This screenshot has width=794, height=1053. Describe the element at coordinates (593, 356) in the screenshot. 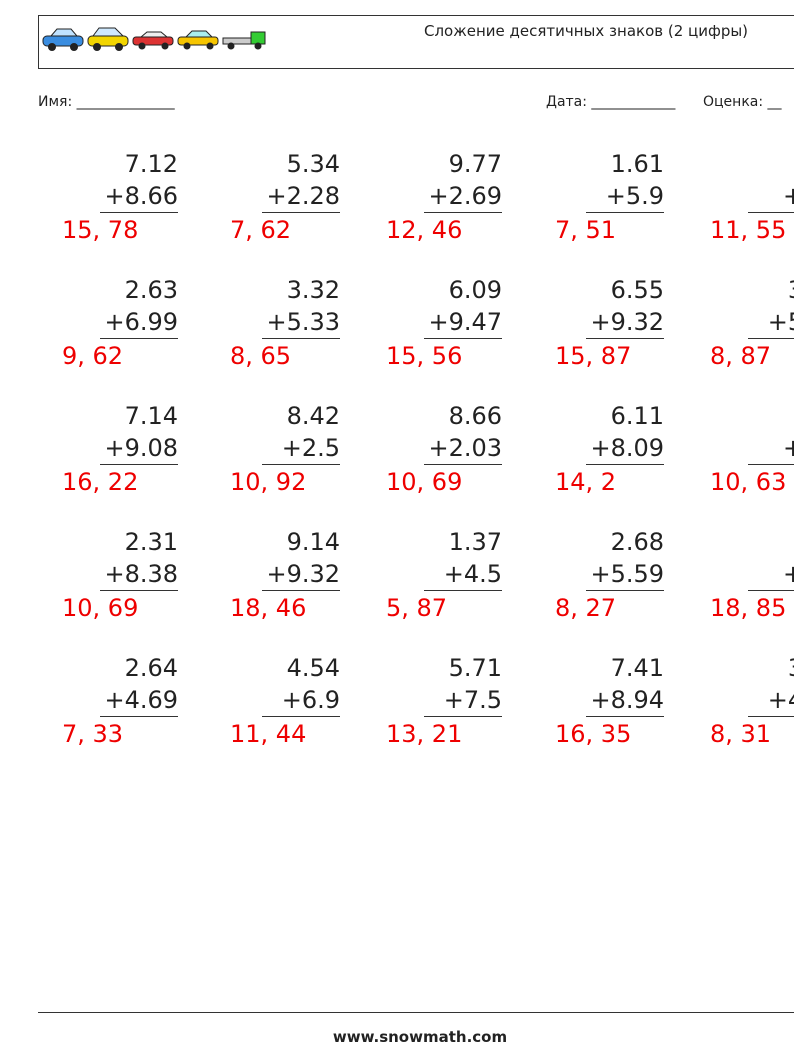

I see `answer: 15, 87` at that location.